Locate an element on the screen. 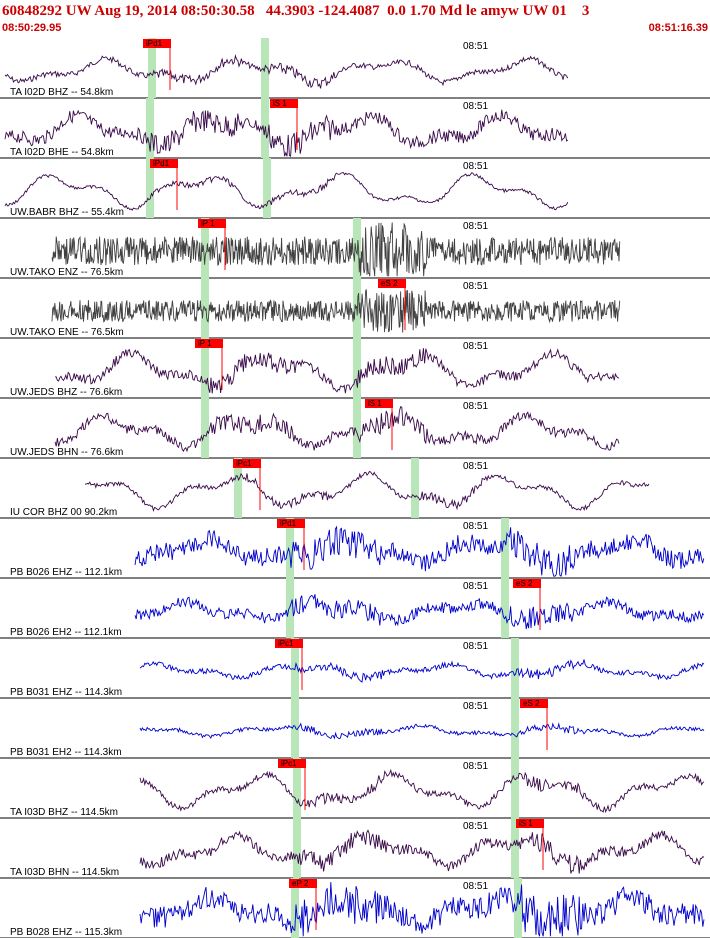 The width and height of the screenshot is (710, 938). station-label: UW.TAKO ENZ -- 76.5km is located at coordinates (66, 272).